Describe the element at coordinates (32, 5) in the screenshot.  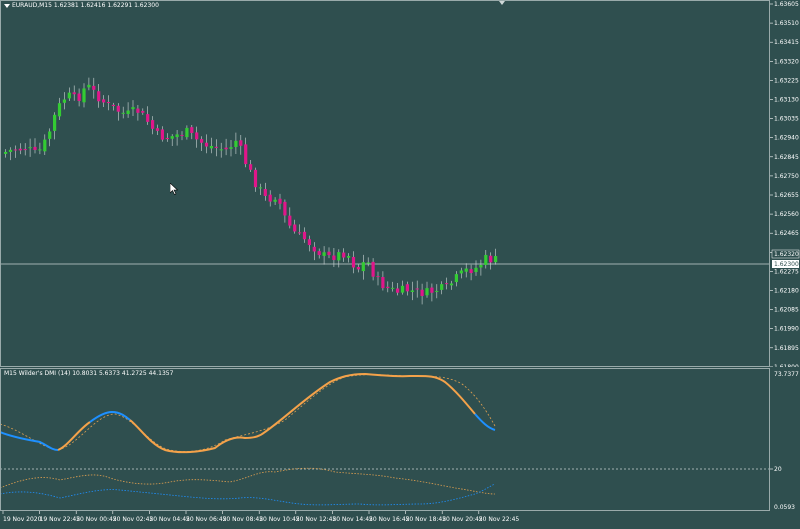
I see `symbol-label: EURAUD,M15` at that location.